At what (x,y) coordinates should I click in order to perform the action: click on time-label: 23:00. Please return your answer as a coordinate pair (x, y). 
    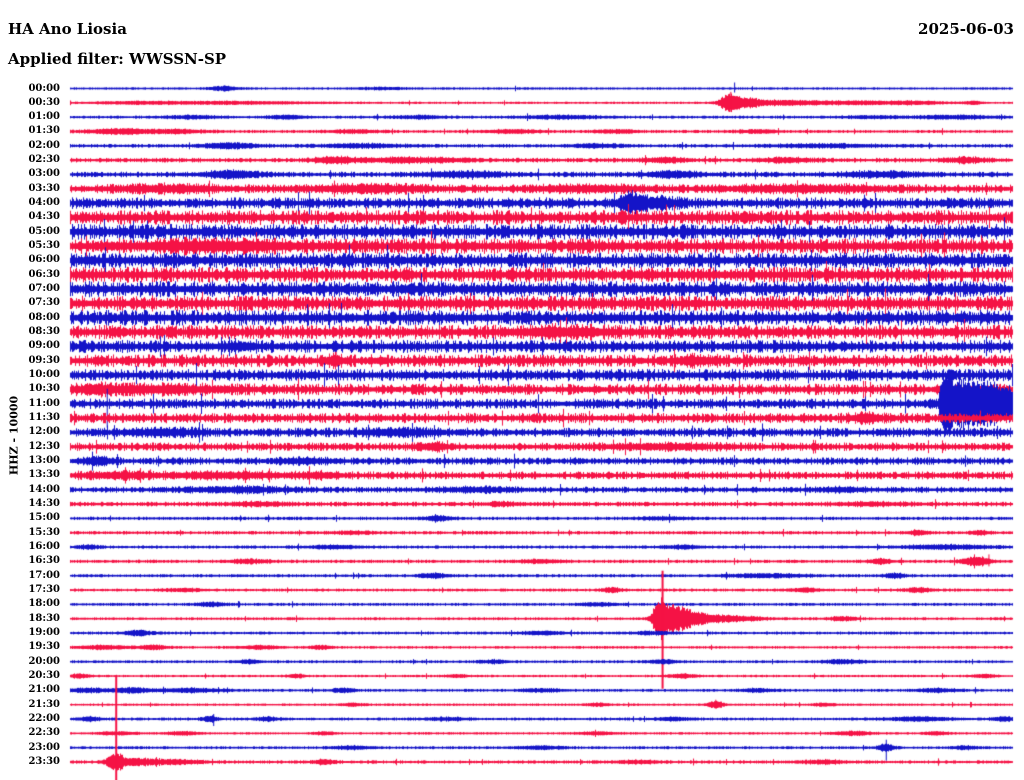
    Looking at the image, I should click on (44, 747).